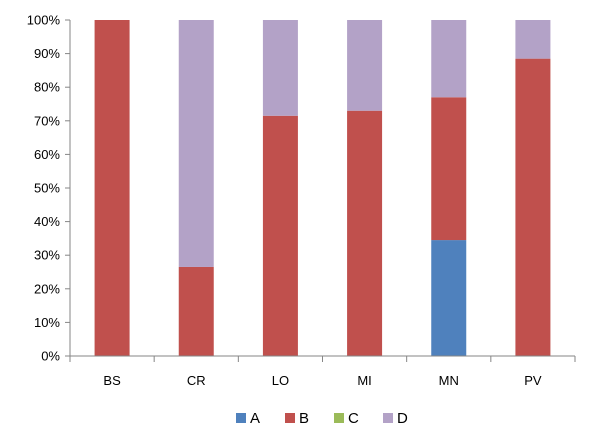 Image resolution: width=593 pixels, height=436 pixels. Describe the element at coordinates (365, 65) in the screenshot. I see `bar-segment-mi-d` at that location.